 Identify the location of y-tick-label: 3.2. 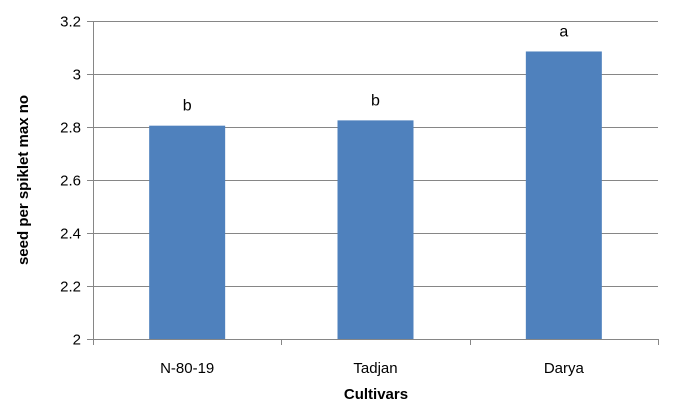
(70, 22).